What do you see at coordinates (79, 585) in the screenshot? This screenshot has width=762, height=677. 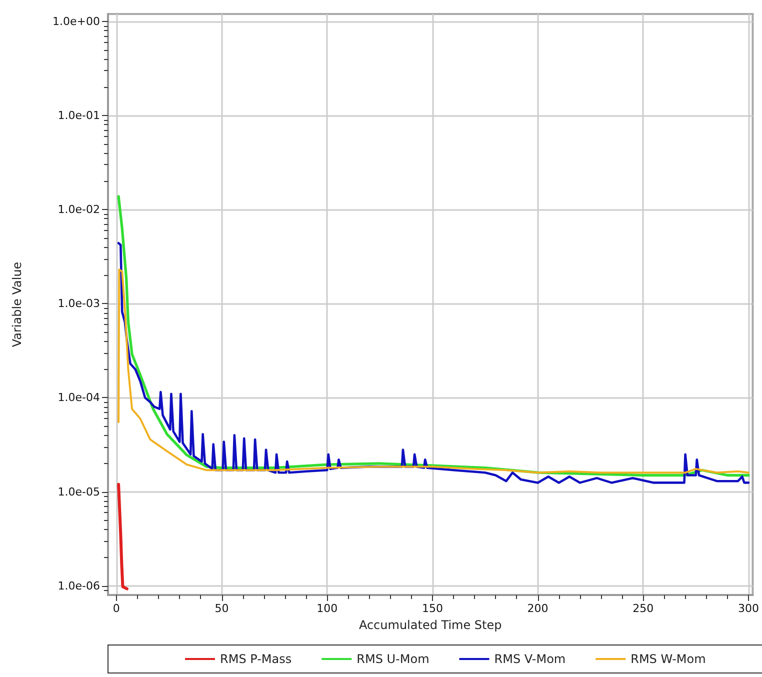 I see `y-tick-label: 1.0e-06` at bounding box center [79, 585].